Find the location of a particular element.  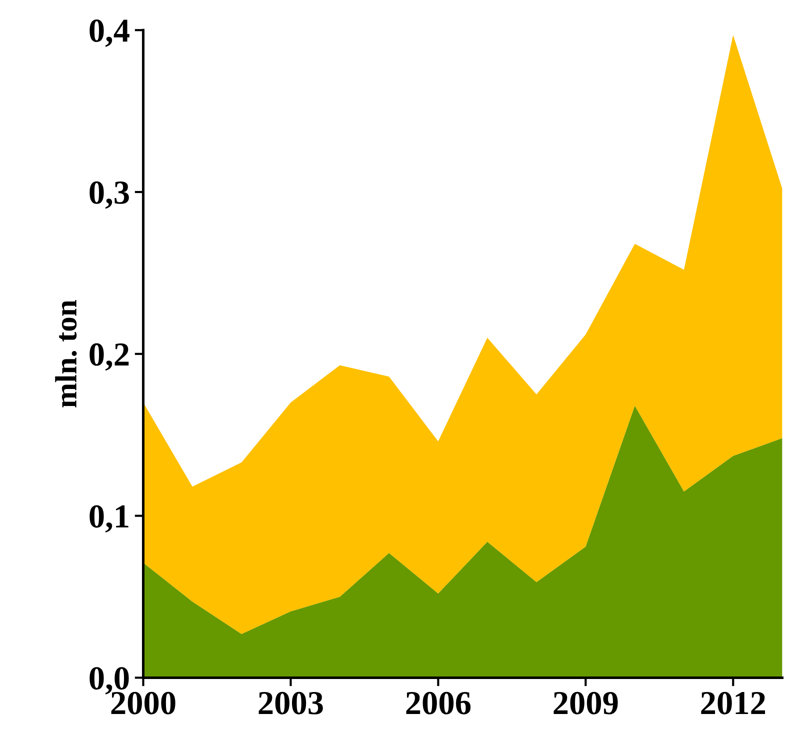

y-tick-label: 0,2 is located at coordinates (109, 357).